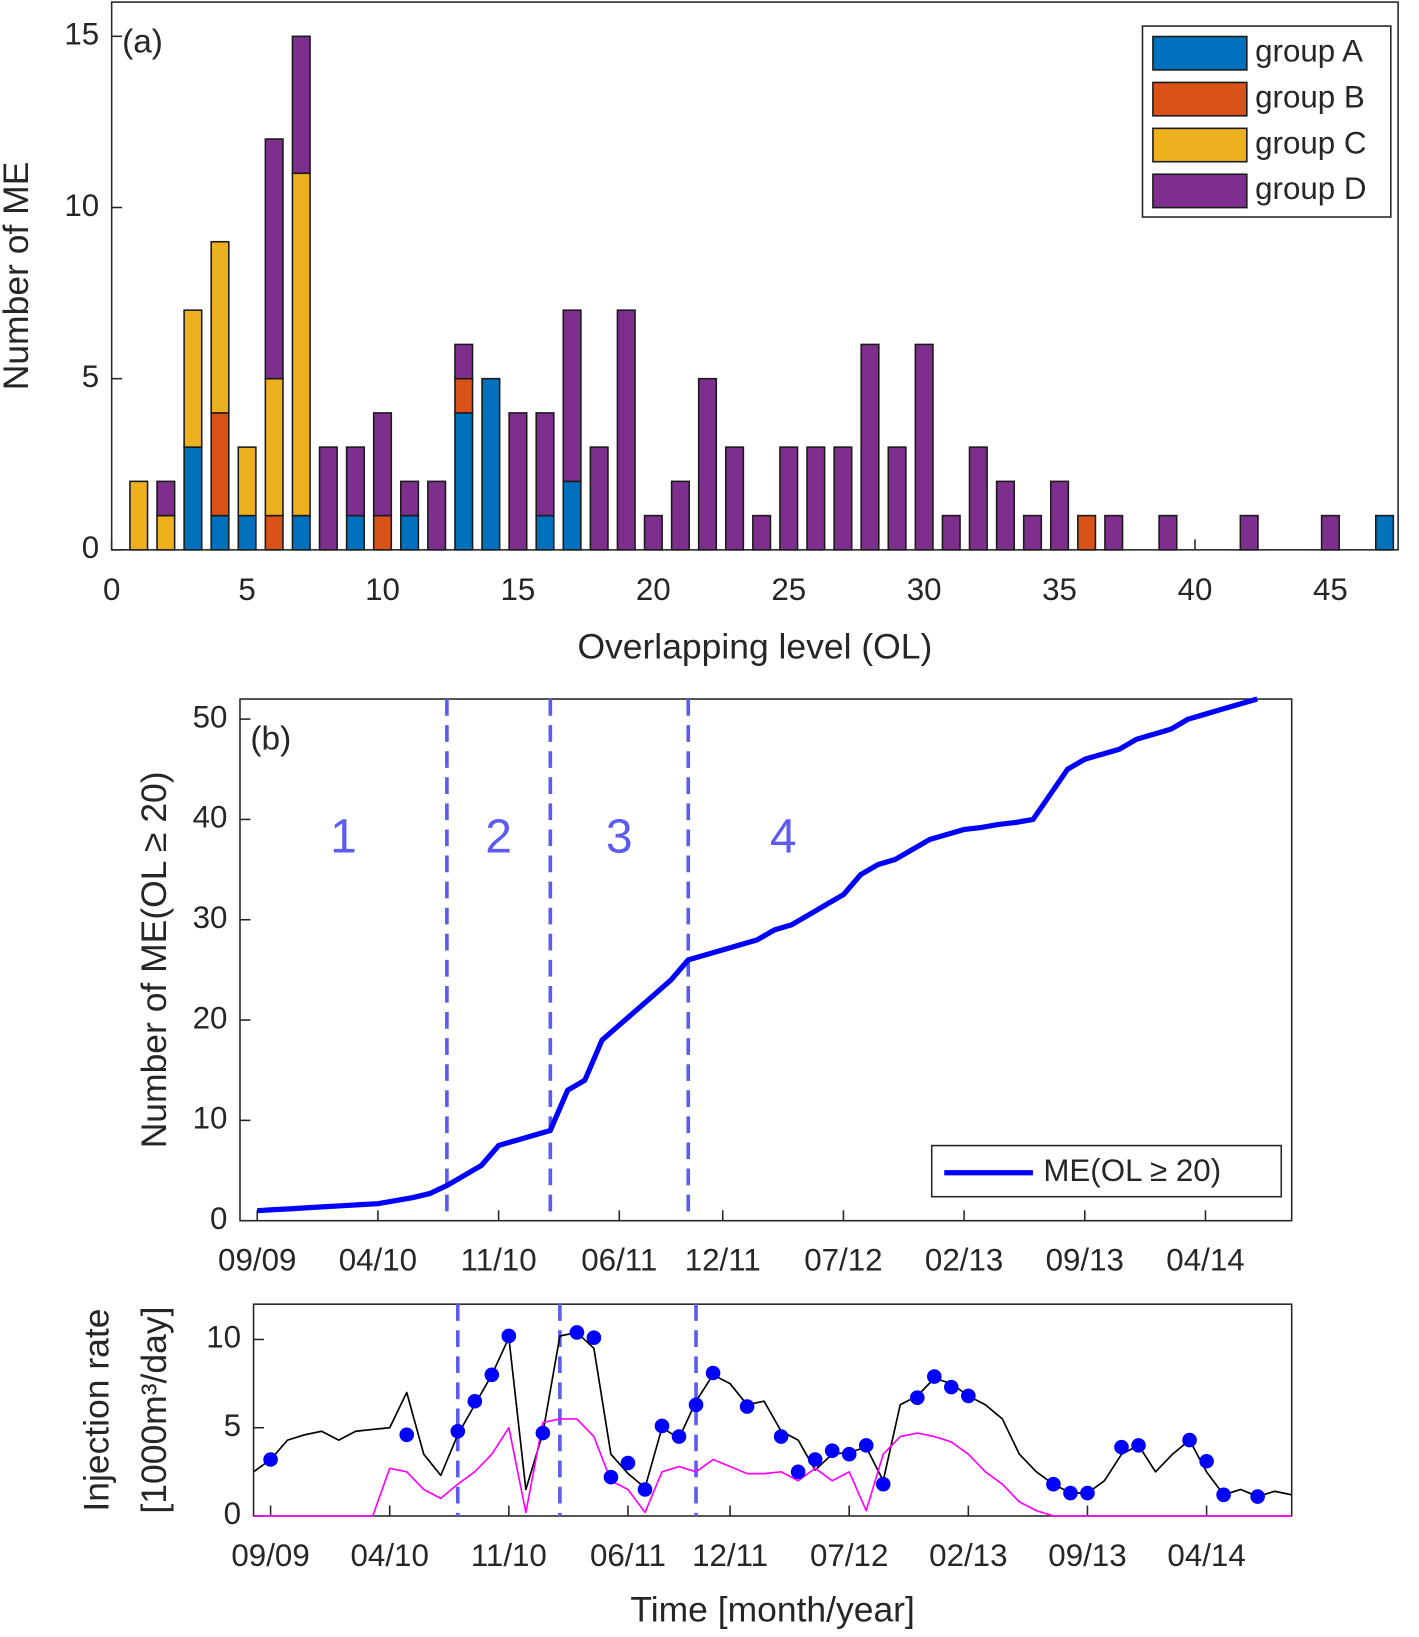 This screenshot has width=1419, height=1637. What do you see at coordinates (619, 837) in the screenshot?
I see `phase-label: 3` at bounding box center [619, 837].